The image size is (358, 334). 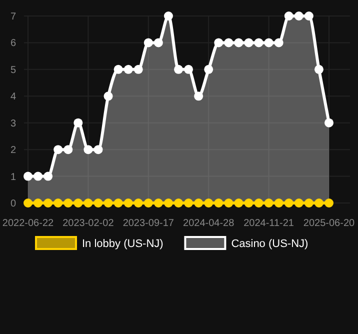 What do you see at coordinates (28, 223) in the screenshot?
I see `x-tick-label: 2022-06-22` at bounding box center [28, 223].